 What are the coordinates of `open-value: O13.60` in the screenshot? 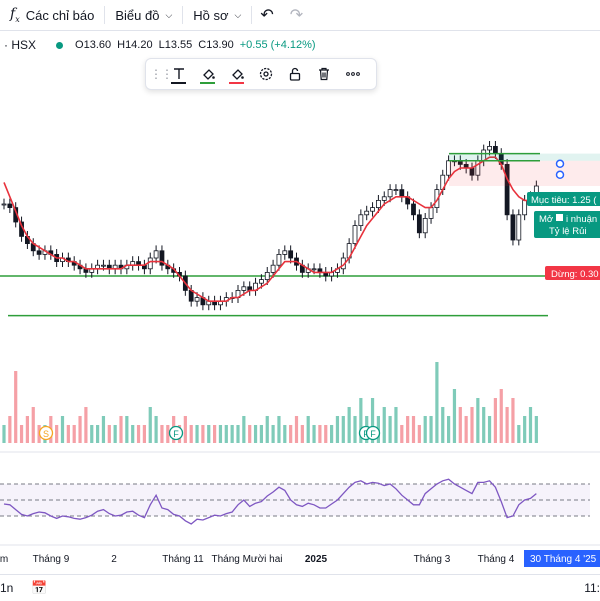 It's located at (93, 45).